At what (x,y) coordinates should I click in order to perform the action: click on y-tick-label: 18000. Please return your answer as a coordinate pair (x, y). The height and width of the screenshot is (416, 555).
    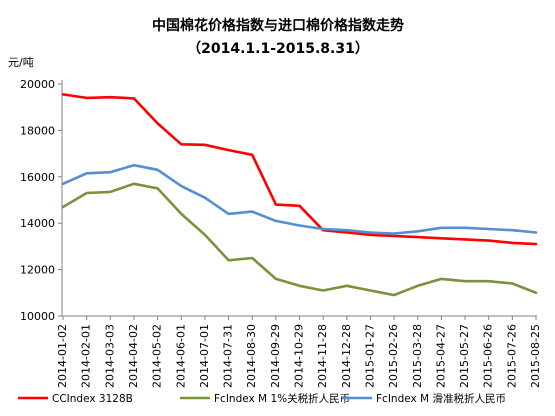
    Looking at the image, I should click on (37, 130).